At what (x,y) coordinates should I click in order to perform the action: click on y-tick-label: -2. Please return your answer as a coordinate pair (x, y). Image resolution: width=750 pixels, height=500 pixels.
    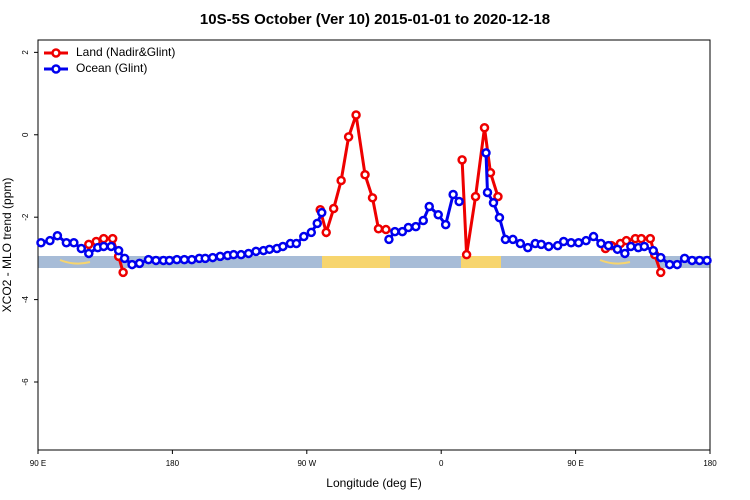
    Looking at the image, I should click on (25, 217).